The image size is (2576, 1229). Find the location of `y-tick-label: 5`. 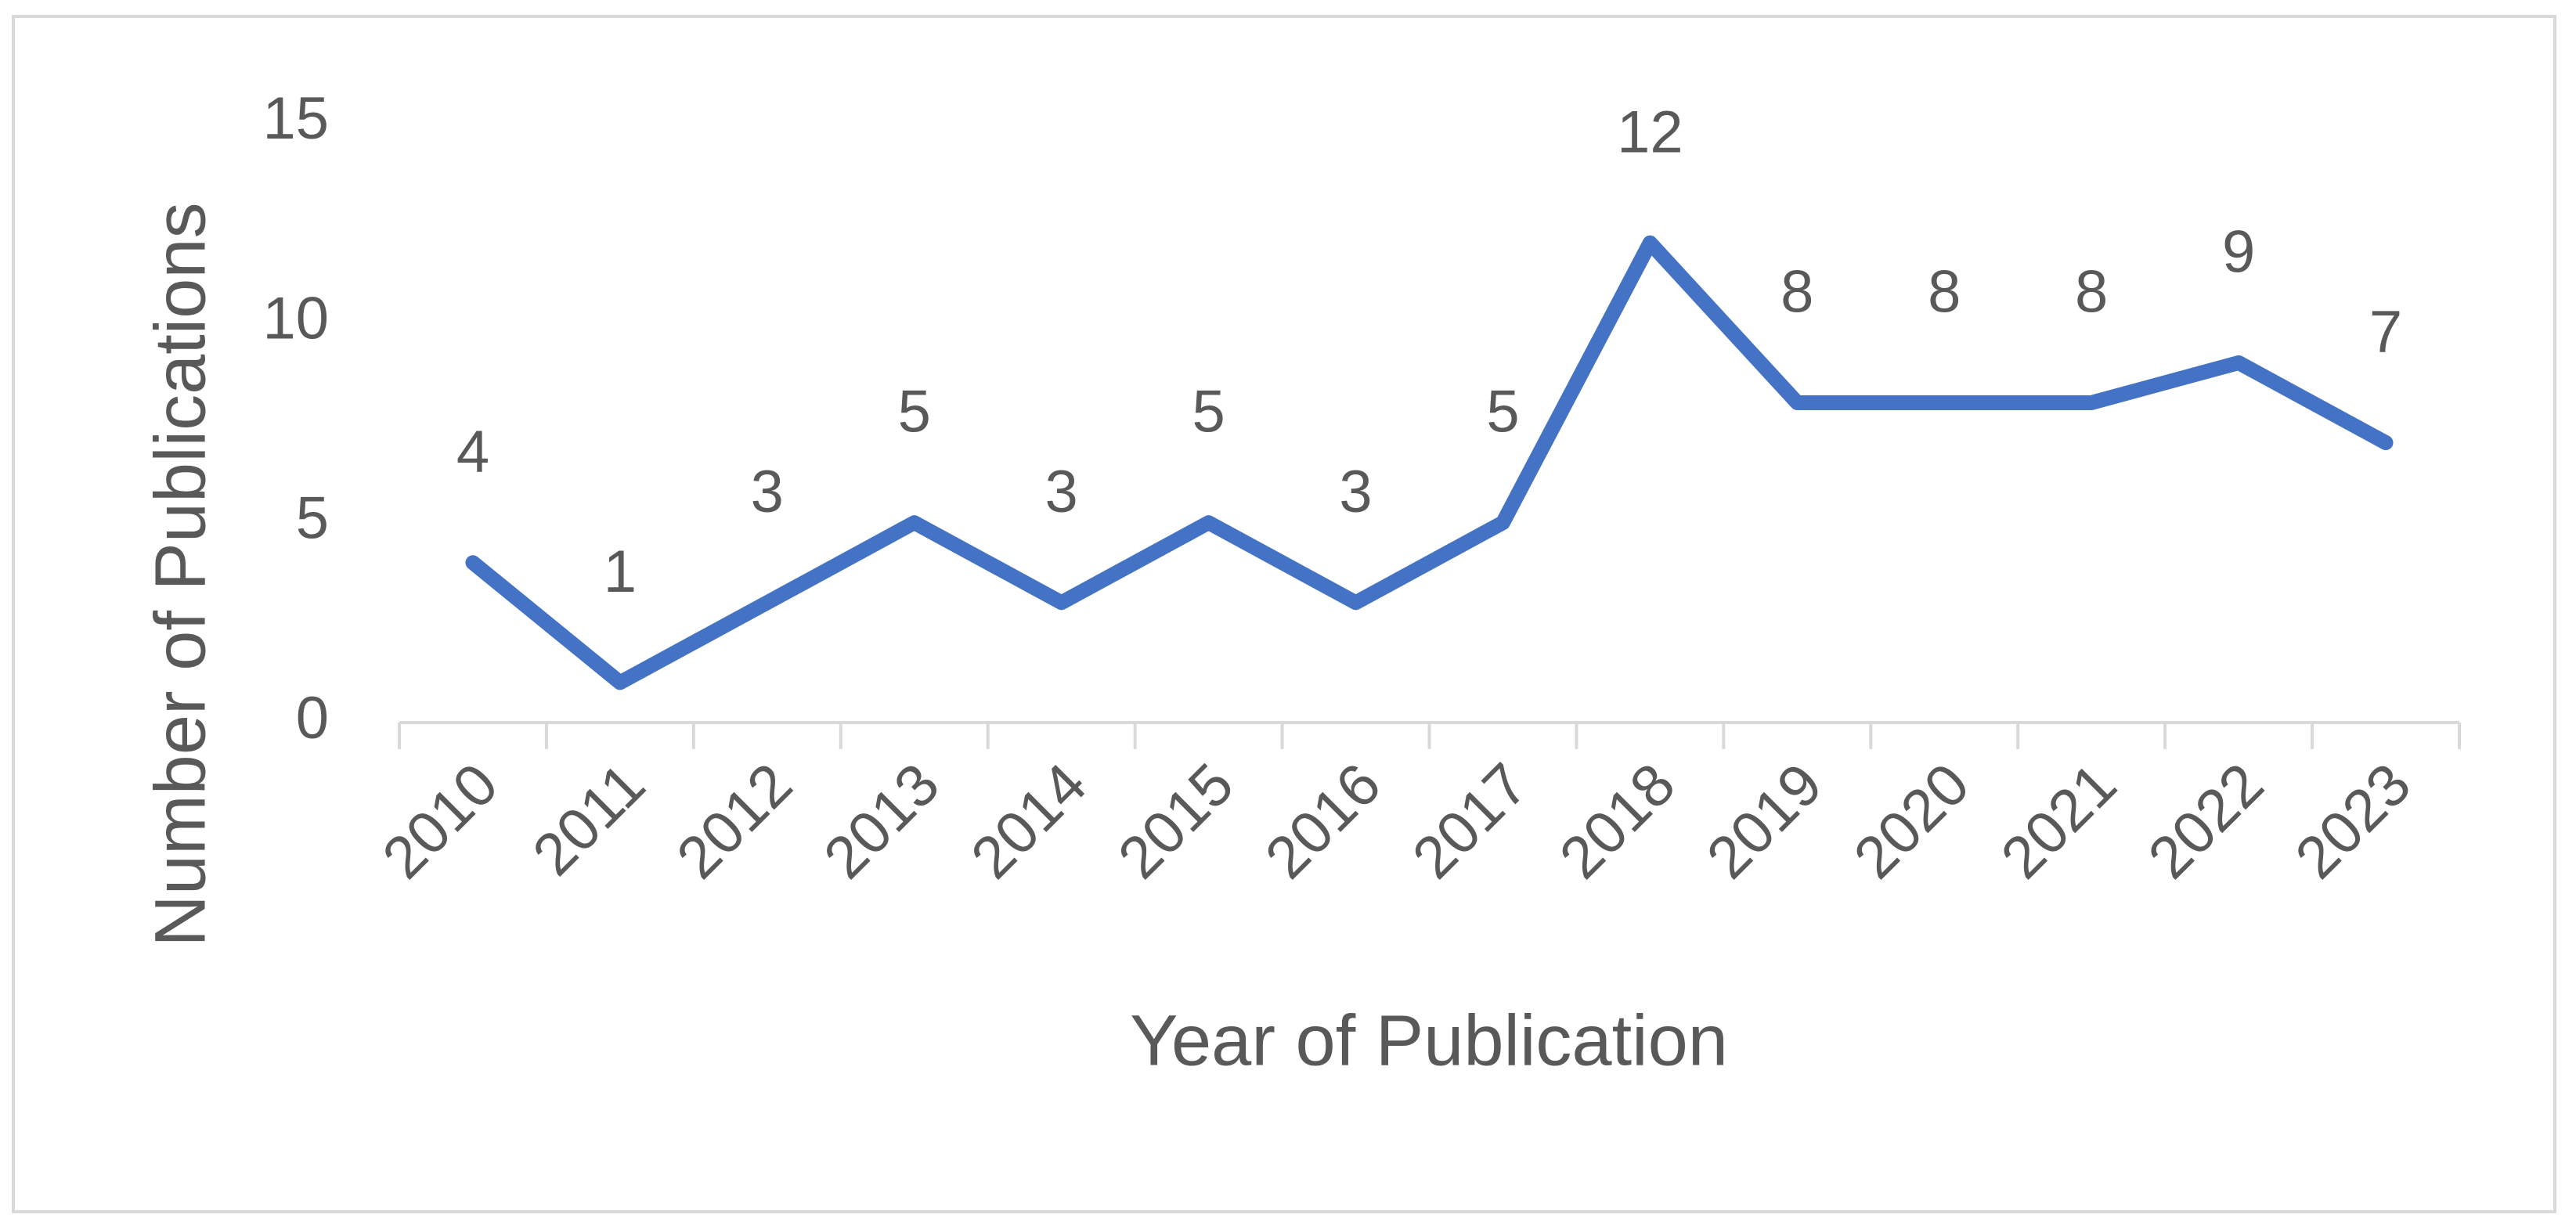

y-tick-label: 5 is located at coordinates (312, 518).